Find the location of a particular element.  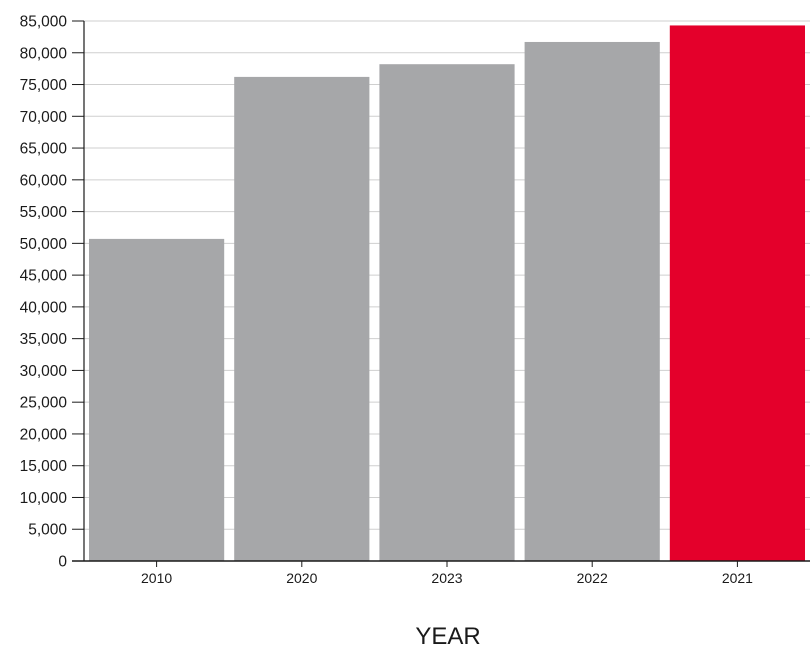

y-tick-label: 80,000 is located at coordinates (44, 53).